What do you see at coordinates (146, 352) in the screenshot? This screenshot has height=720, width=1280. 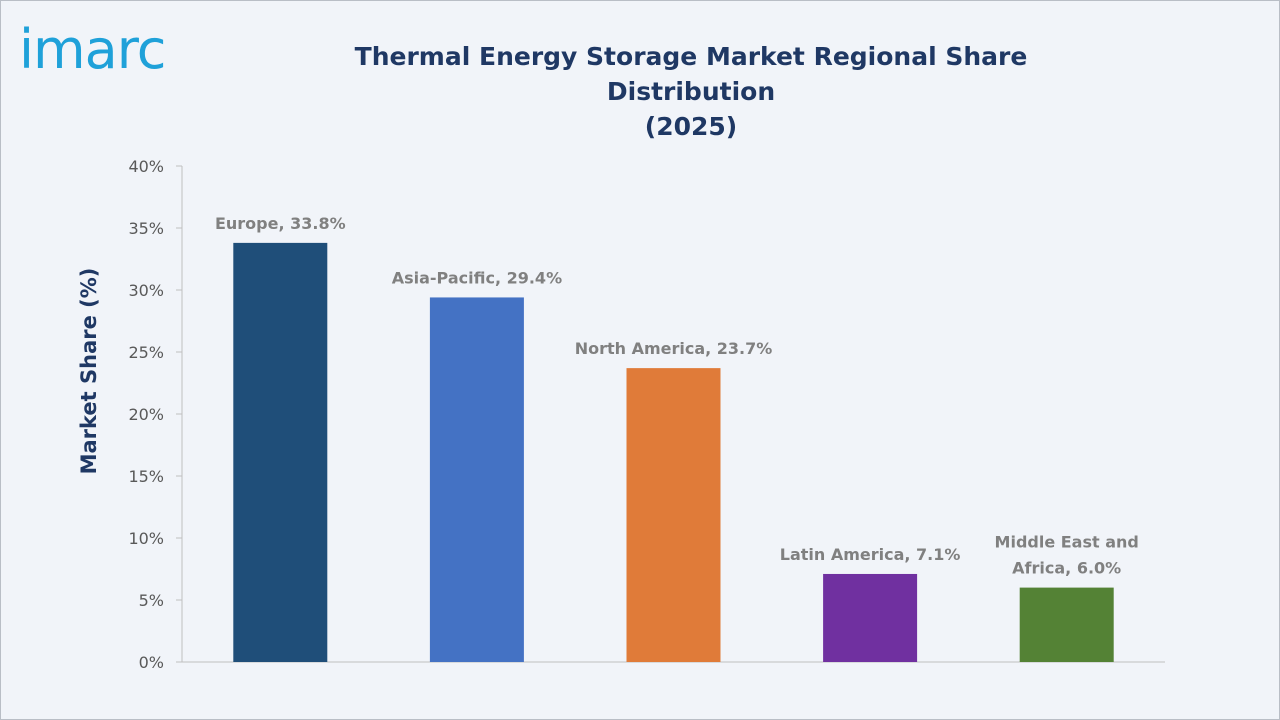 I see `y-tick-label: 25%` at bounding box center [146, 352].